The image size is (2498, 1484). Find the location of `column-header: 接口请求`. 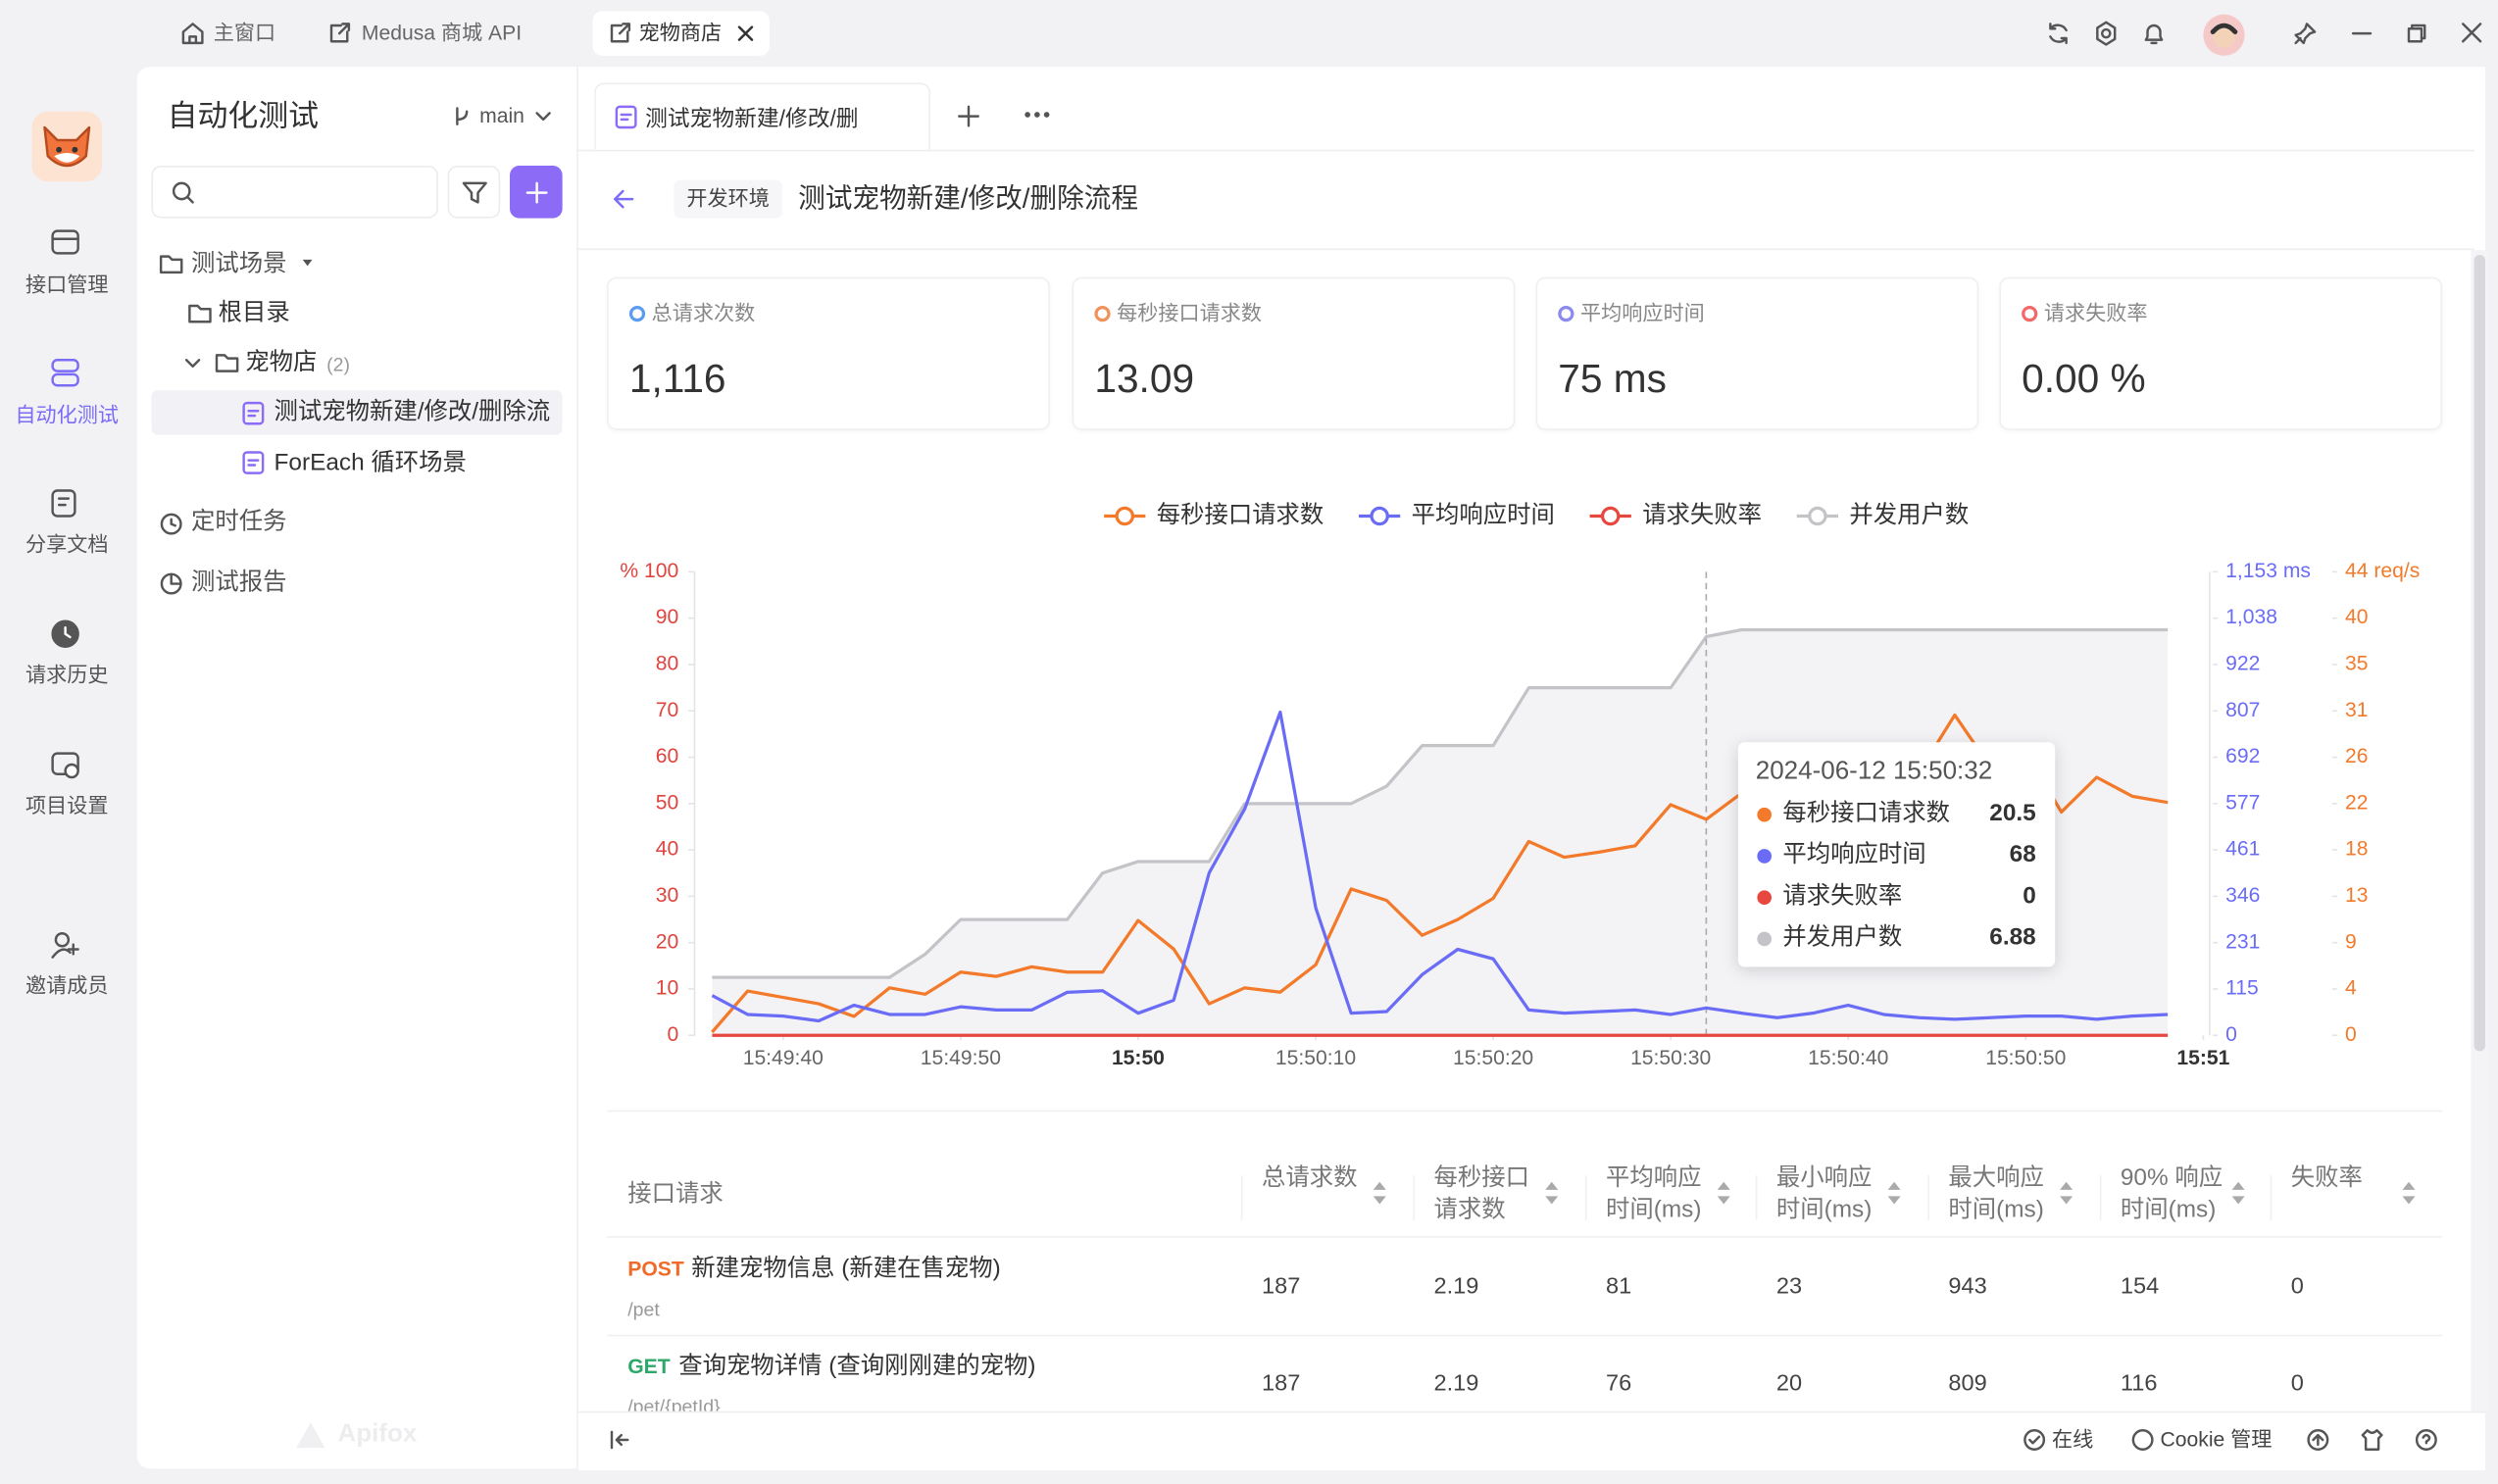

column-header: 接口请求 is located at coordinates (675, 1194).